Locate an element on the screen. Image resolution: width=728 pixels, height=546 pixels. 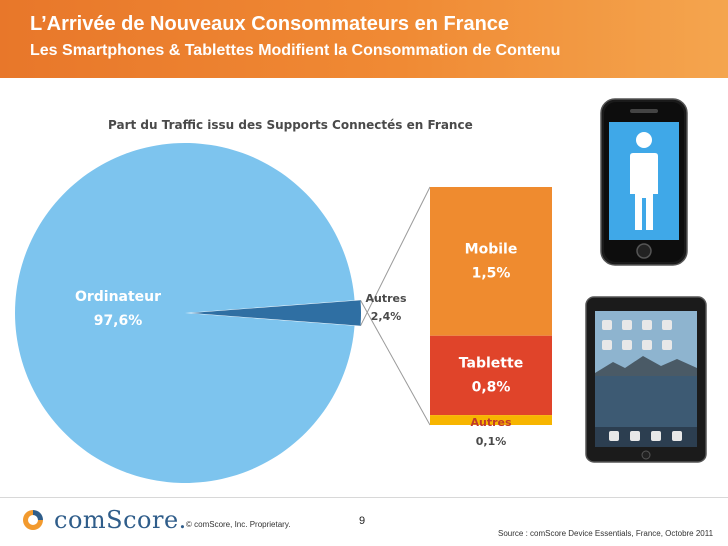
connector-line-top is located at coordinates (395, 256).